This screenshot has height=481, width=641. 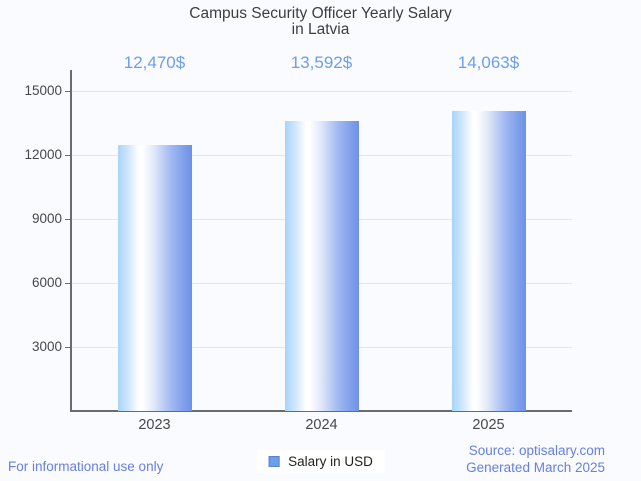 What do you see at coordinates (320, 29) in the screenshot?
I see `chart-title-line2: in Latvia` at bounding box center [320, 29].